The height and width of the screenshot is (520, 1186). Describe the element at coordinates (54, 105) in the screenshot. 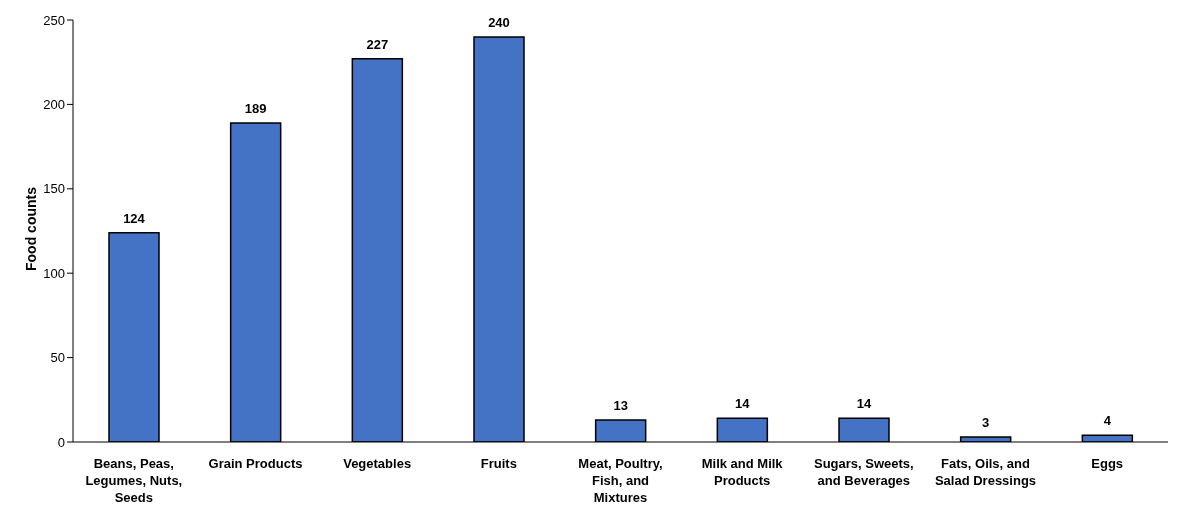

I see `y-tick-label: 200` at that location.